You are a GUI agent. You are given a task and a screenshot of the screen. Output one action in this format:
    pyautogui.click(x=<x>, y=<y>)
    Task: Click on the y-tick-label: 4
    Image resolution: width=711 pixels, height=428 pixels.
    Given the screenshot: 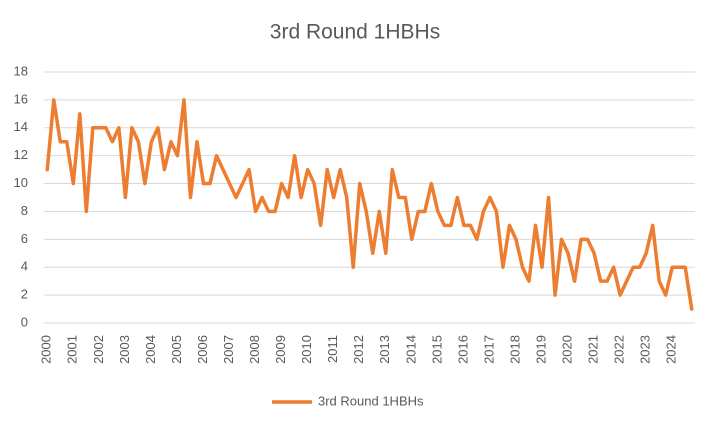 What is the action you would take?
    pyautogui.click(x=24, y=266)
    